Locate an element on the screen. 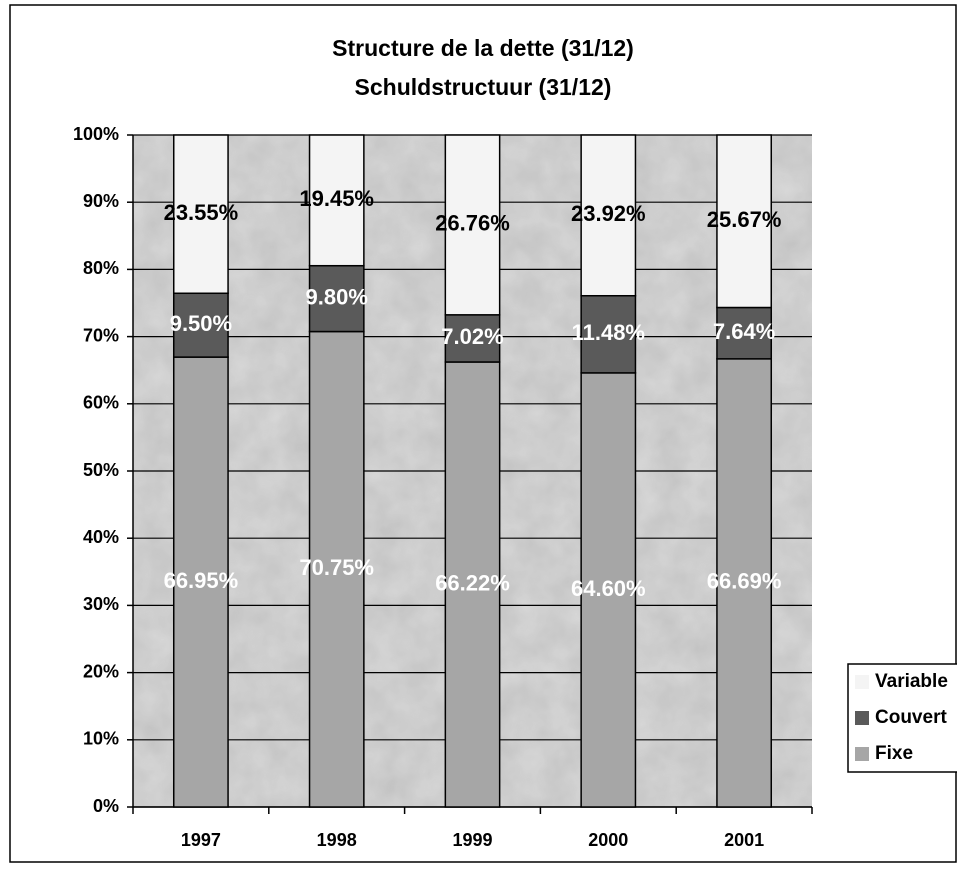 The height and width of the screenshot is (876, 957). y-tick-label: 50% is located at coordinates (101, 470).